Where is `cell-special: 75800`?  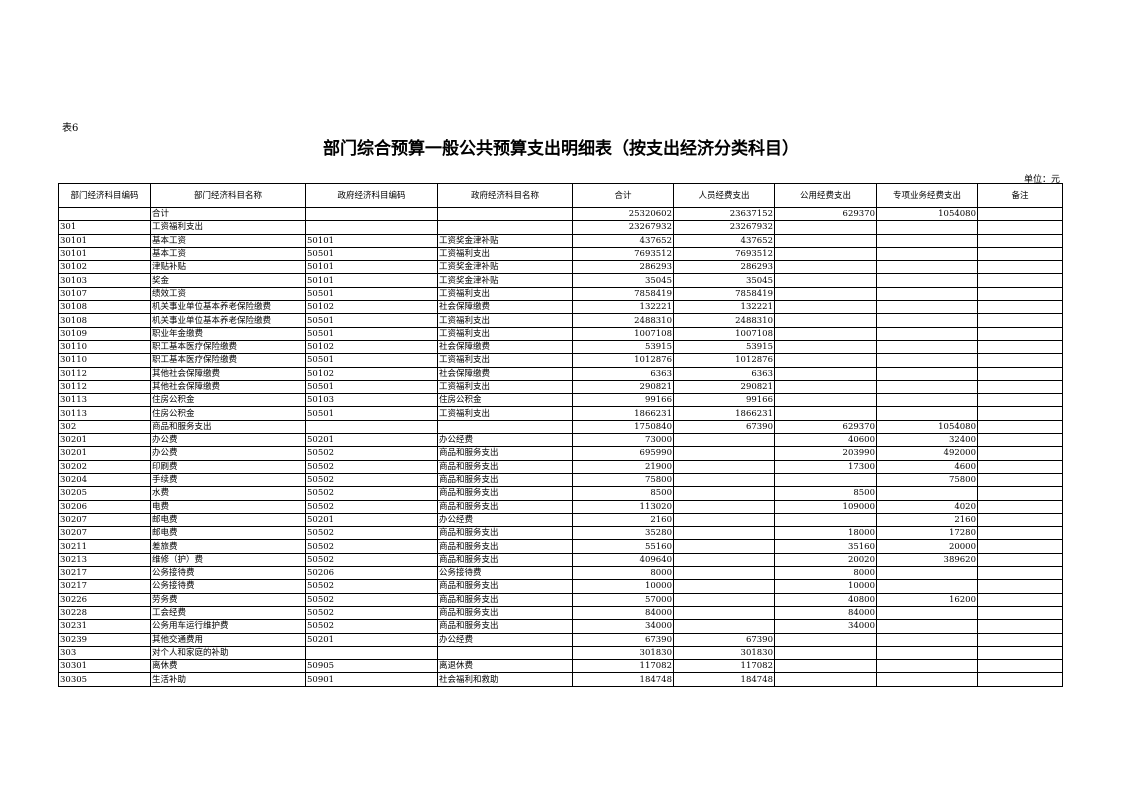
cell-special: 75800 is located at coordinates (927, 480).